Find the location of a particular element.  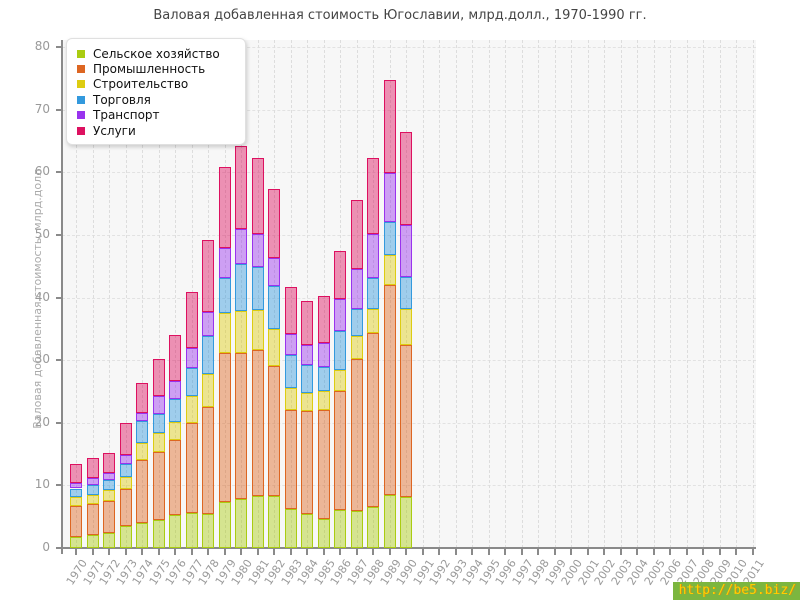

legend-item-2: Строительство is located at coordinates (161, 84).